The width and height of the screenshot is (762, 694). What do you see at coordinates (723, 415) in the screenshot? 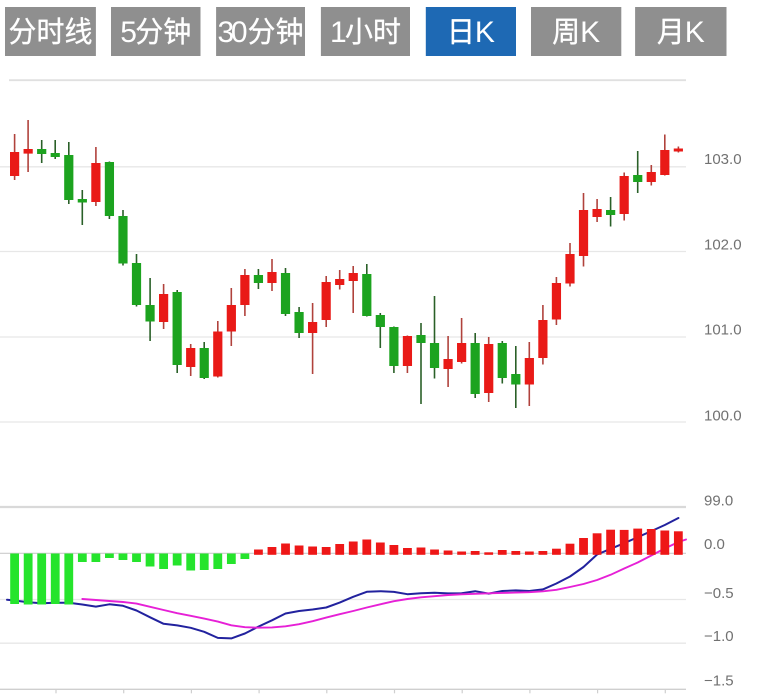
I see `svg-text: 100.0` at bounding box center [723, 415].